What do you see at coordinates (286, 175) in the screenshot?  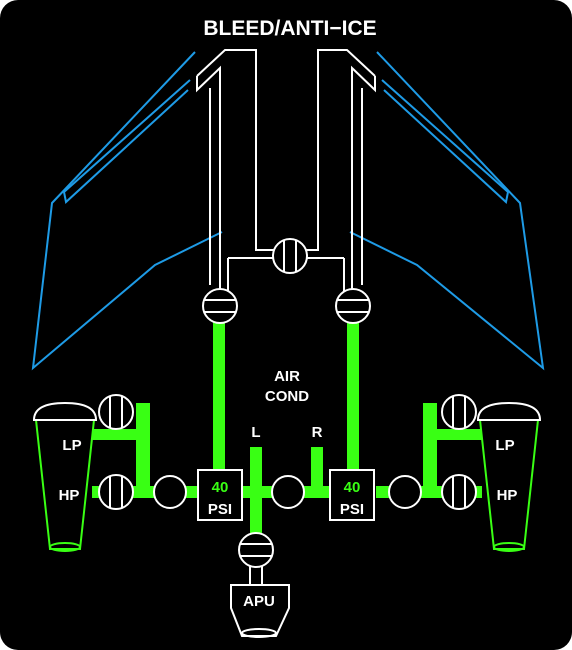 I see `wing-anti-ice-ducts` at bounding box center [286, 175].